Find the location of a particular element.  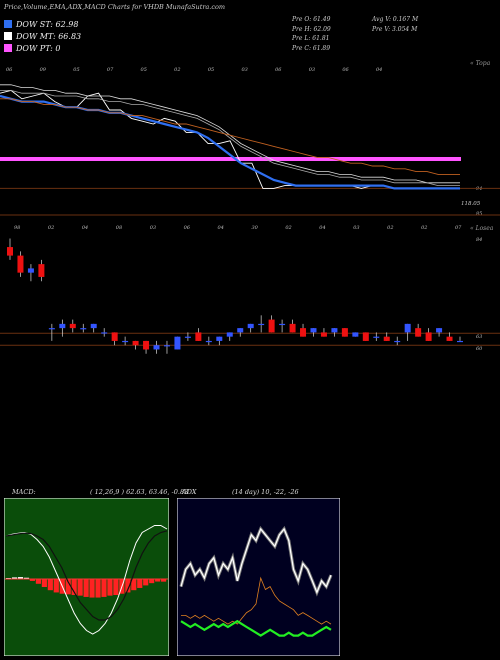

legend-item-dow-pt: DOW PT: 0 is located at coordinates (42, 49).